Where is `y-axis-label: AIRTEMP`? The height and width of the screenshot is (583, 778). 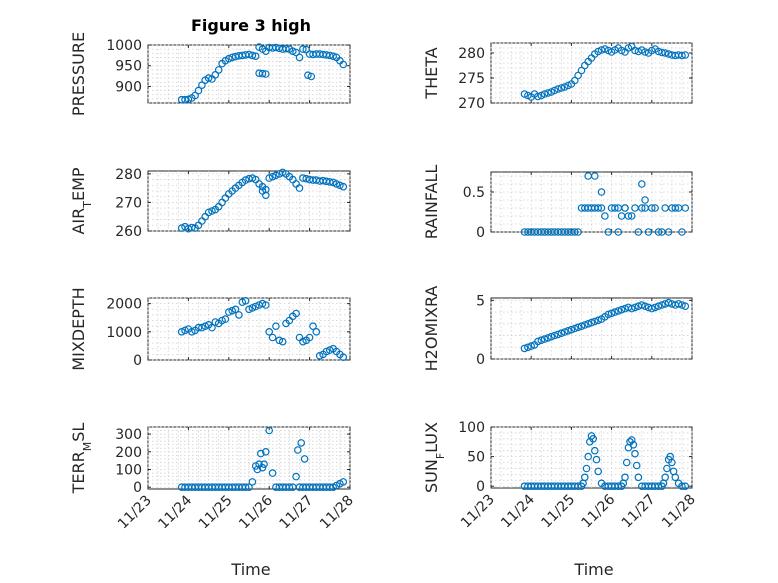 y-axis-label: AIRTEMP is located at coordinates (81, 200).